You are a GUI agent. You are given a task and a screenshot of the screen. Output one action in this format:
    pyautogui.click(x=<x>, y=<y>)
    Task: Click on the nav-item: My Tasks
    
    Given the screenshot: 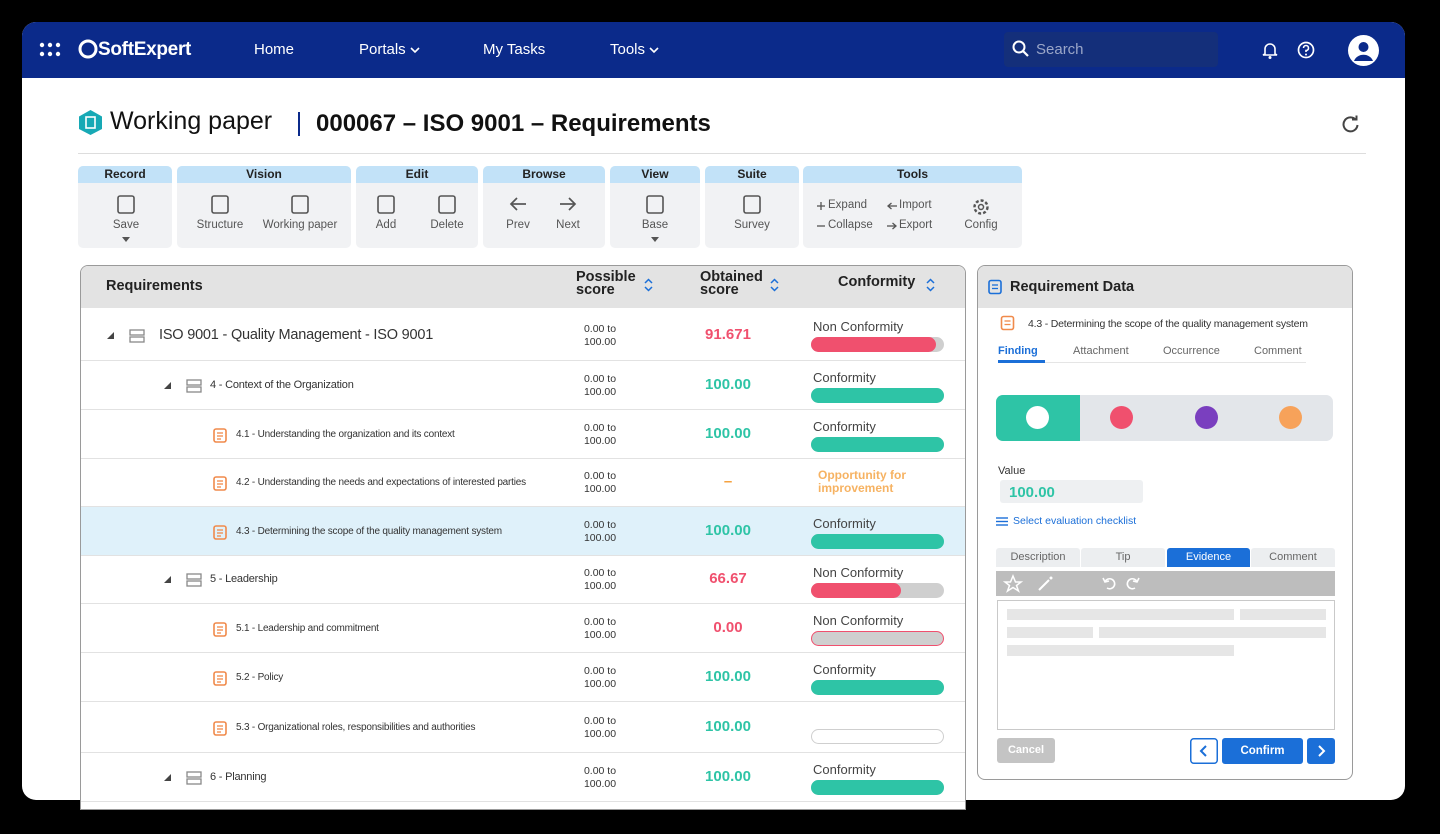 What is the action you would take?
    pyautogui.click(x=514, y=49)
    